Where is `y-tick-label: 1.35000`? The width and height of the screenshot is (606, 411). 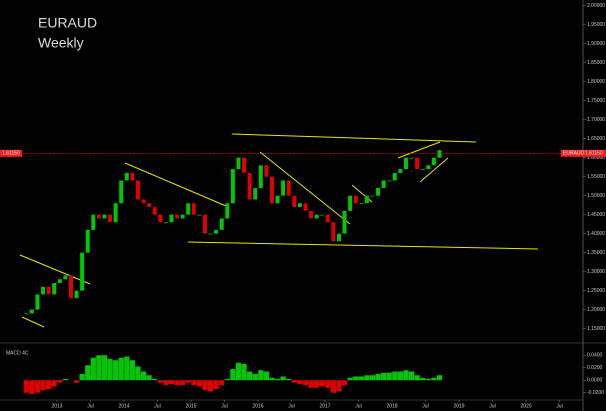
y-tick-label: 1.35000 is located at coordinates (596, 253).